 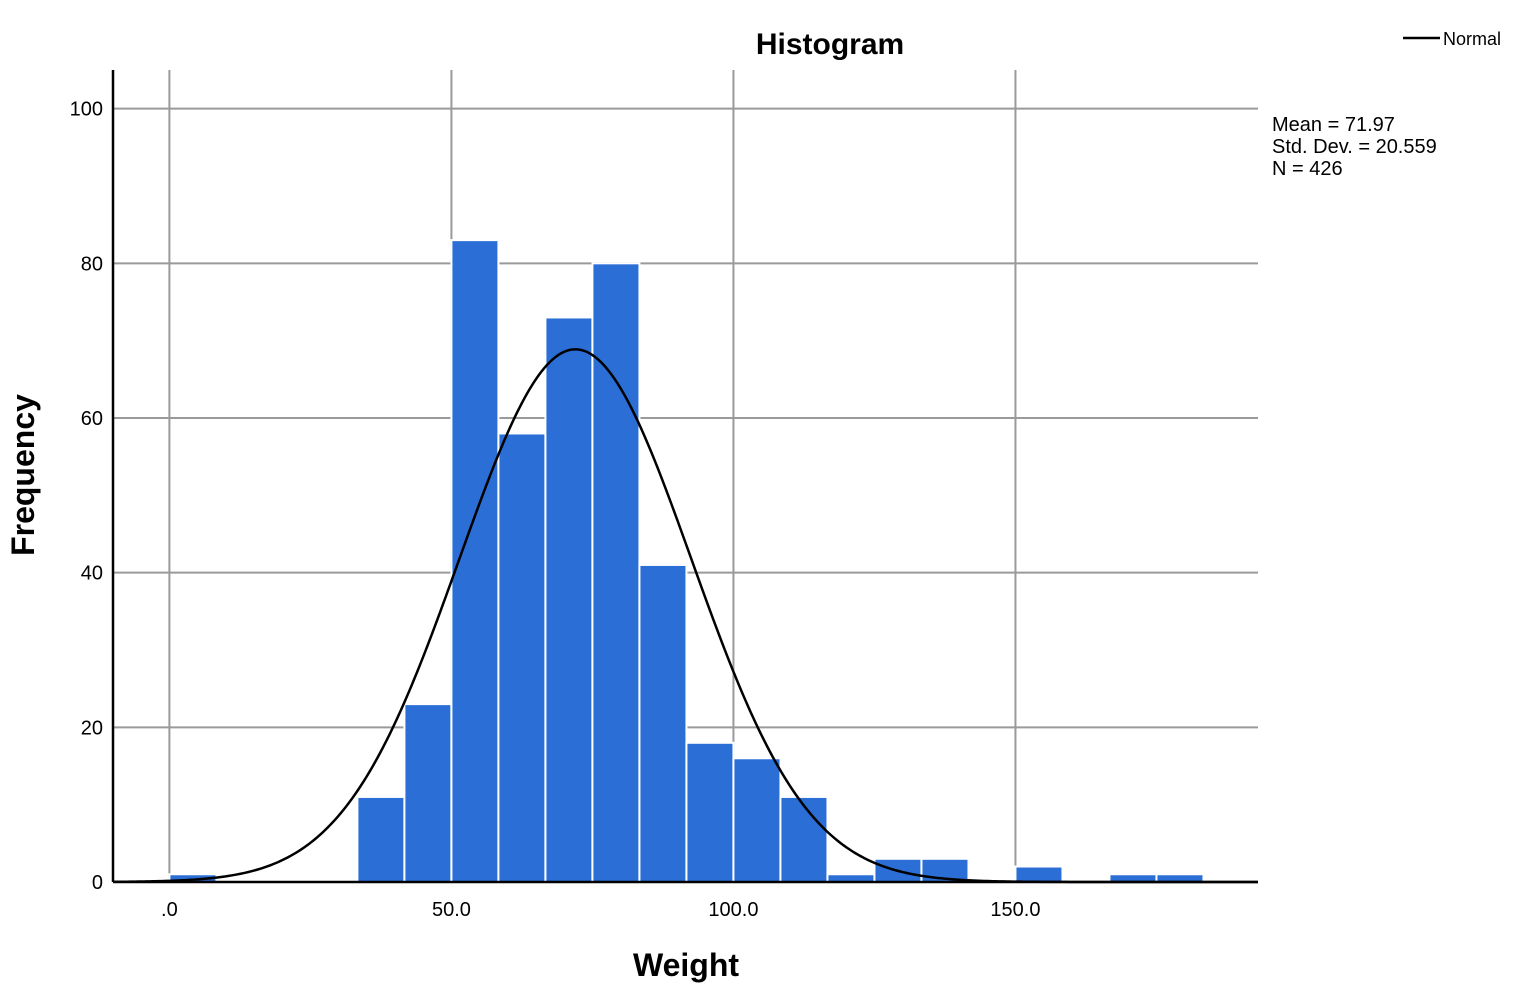 I want to click on stats-n: N = 426, so click(x=1307, y=169).